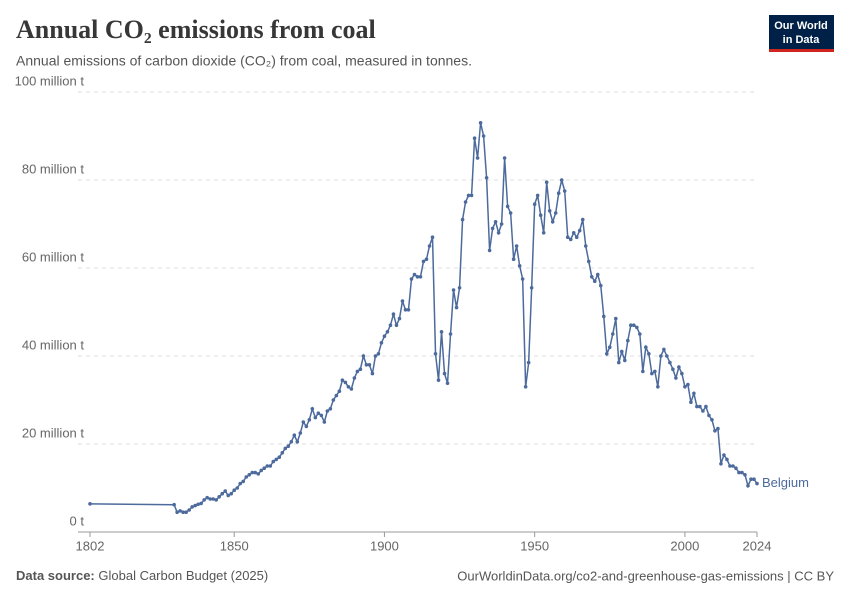 The image size is (850, 605). What do you see at coordinates (785, 482) in the screenshot?
I see `series-label: Belgium` at bounding box center [785, 482].